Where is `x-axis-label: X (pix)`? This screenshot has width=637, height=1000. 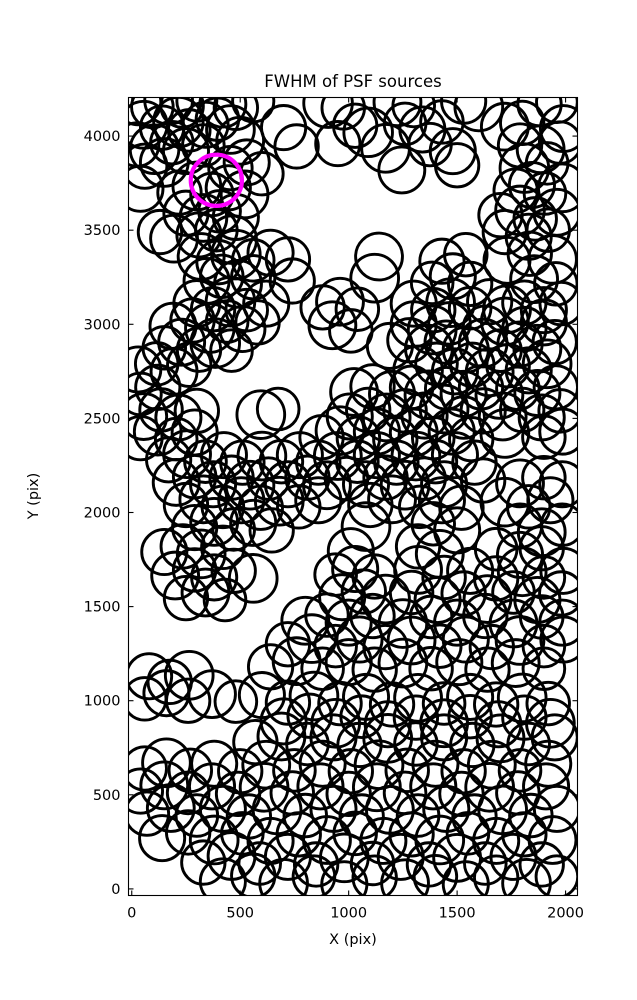
x-axis-label: X (pix) is located at coordinates (353, 940).